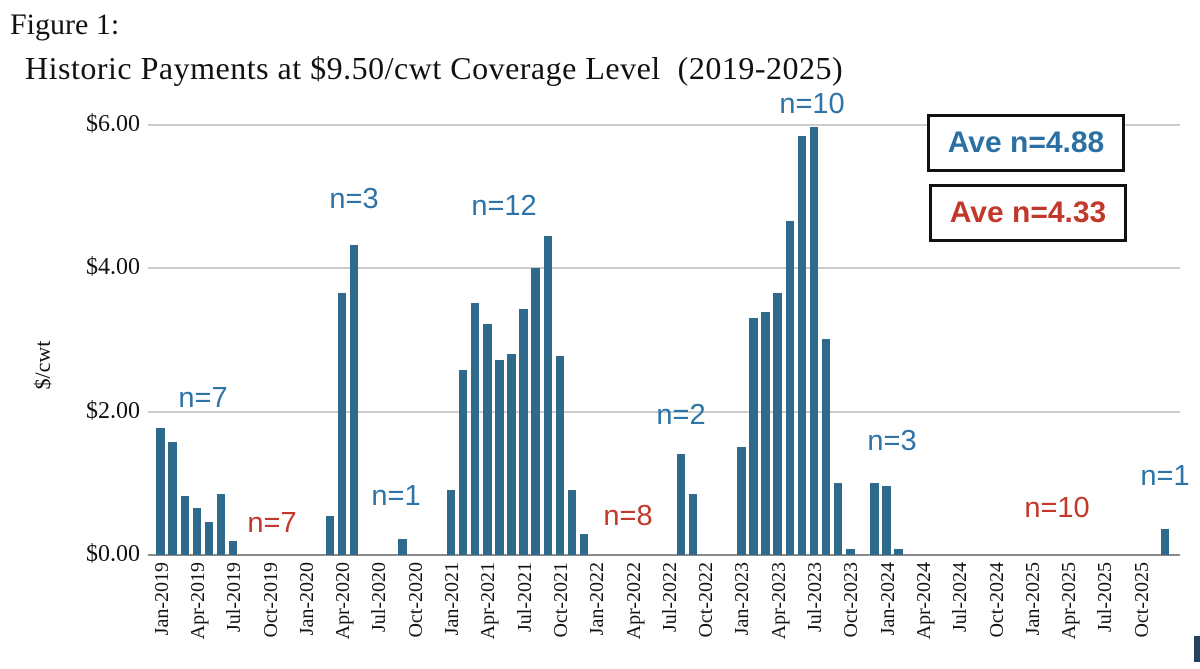 The width and height of the screenshot is (1200, 669). I want to click on x-tick-label: Jul-2022, so click(669, 597).